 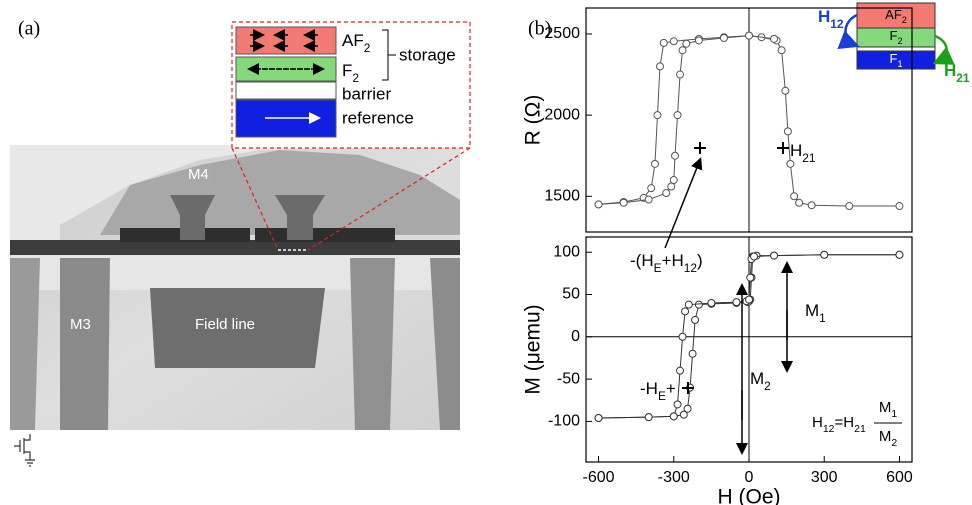 I want to click on text-part: ), so click(x=700, y=260).